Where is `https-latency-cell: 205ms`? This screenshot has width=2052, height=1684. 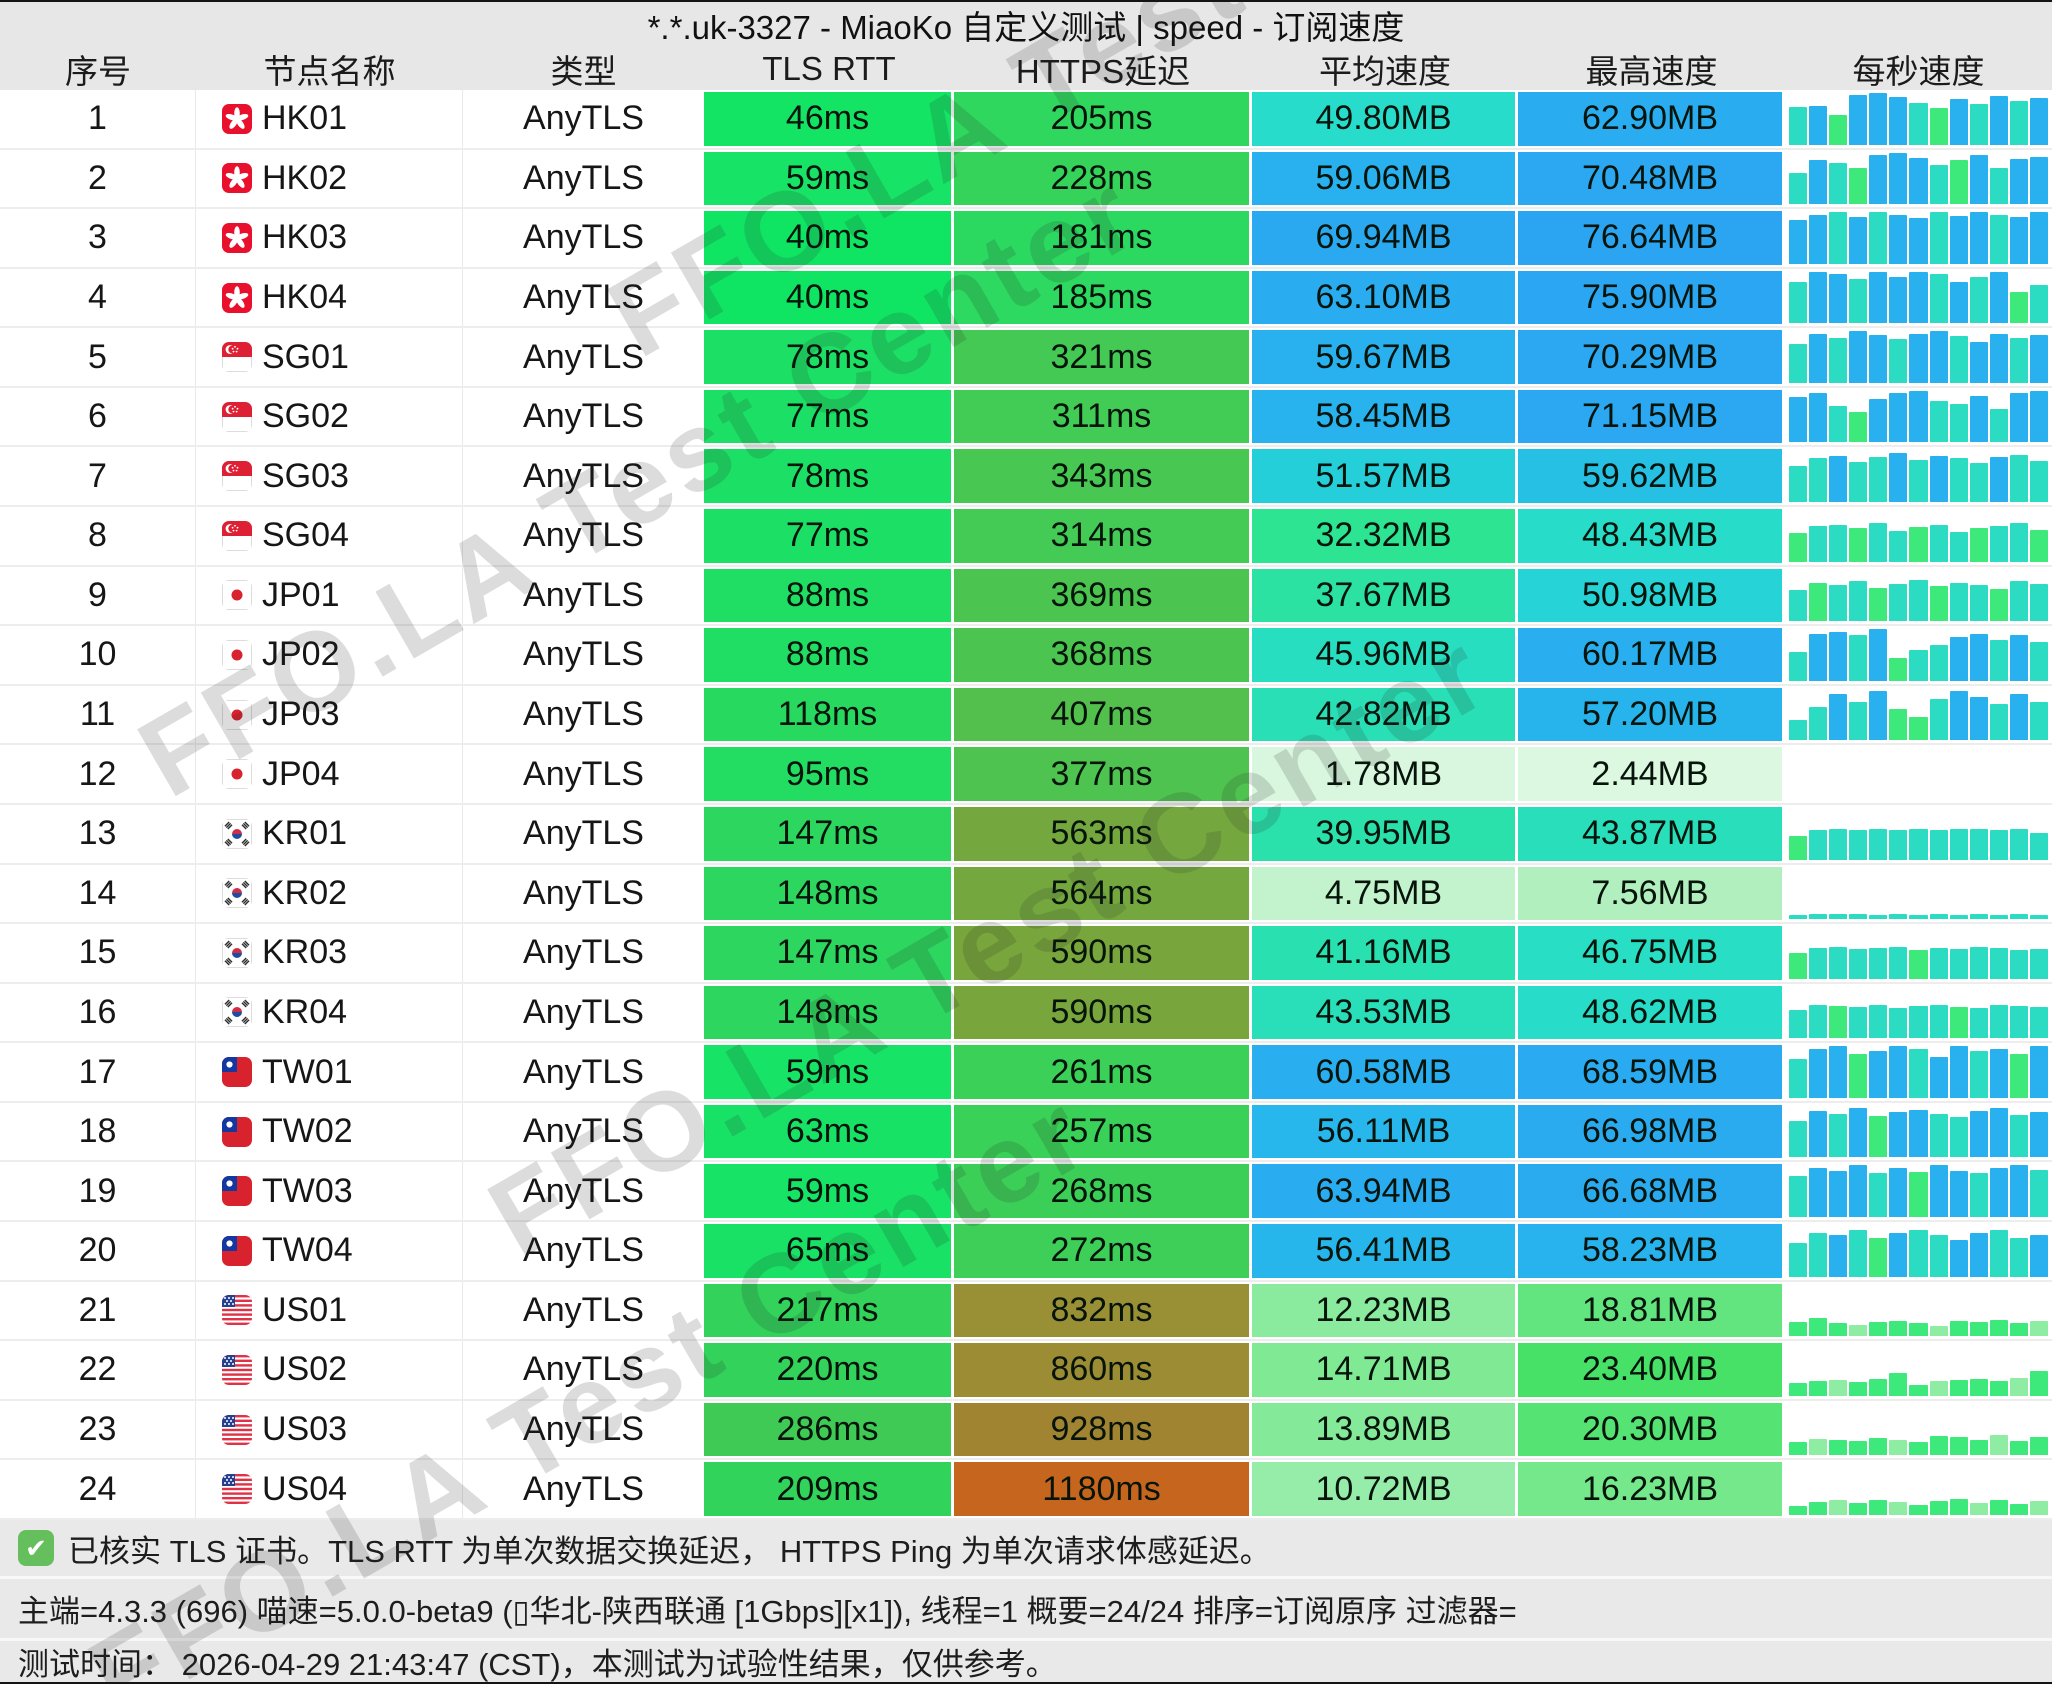 https-latency-cell: 205ms is located at coordinates (1103, 119).